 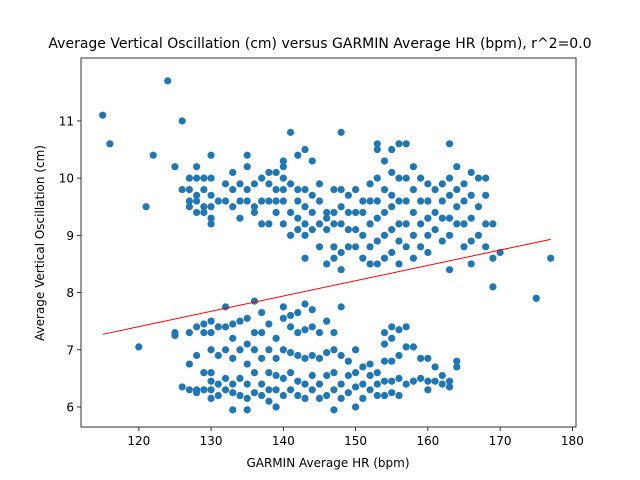 What do you see at coordinates (66, 121) in the screenshot?
I see `y-tick-label-11: 11` at bounding box center [66, 121].